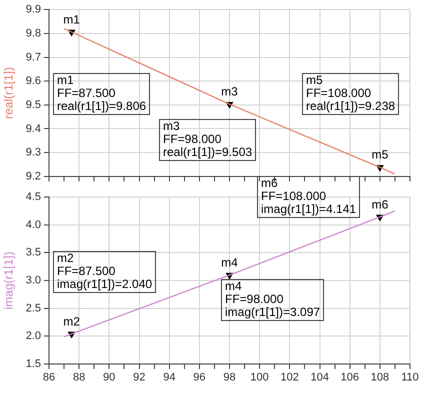 The width and height of the screenshot is (425, 414). I want to click on y-axis-title: imag(r1[1]), so click(9, 280).